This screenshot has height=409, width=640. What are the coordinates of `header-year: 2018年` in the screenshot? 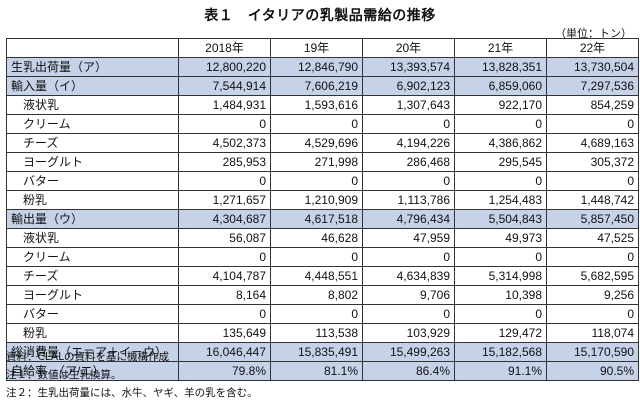 It's located at (224, 48).